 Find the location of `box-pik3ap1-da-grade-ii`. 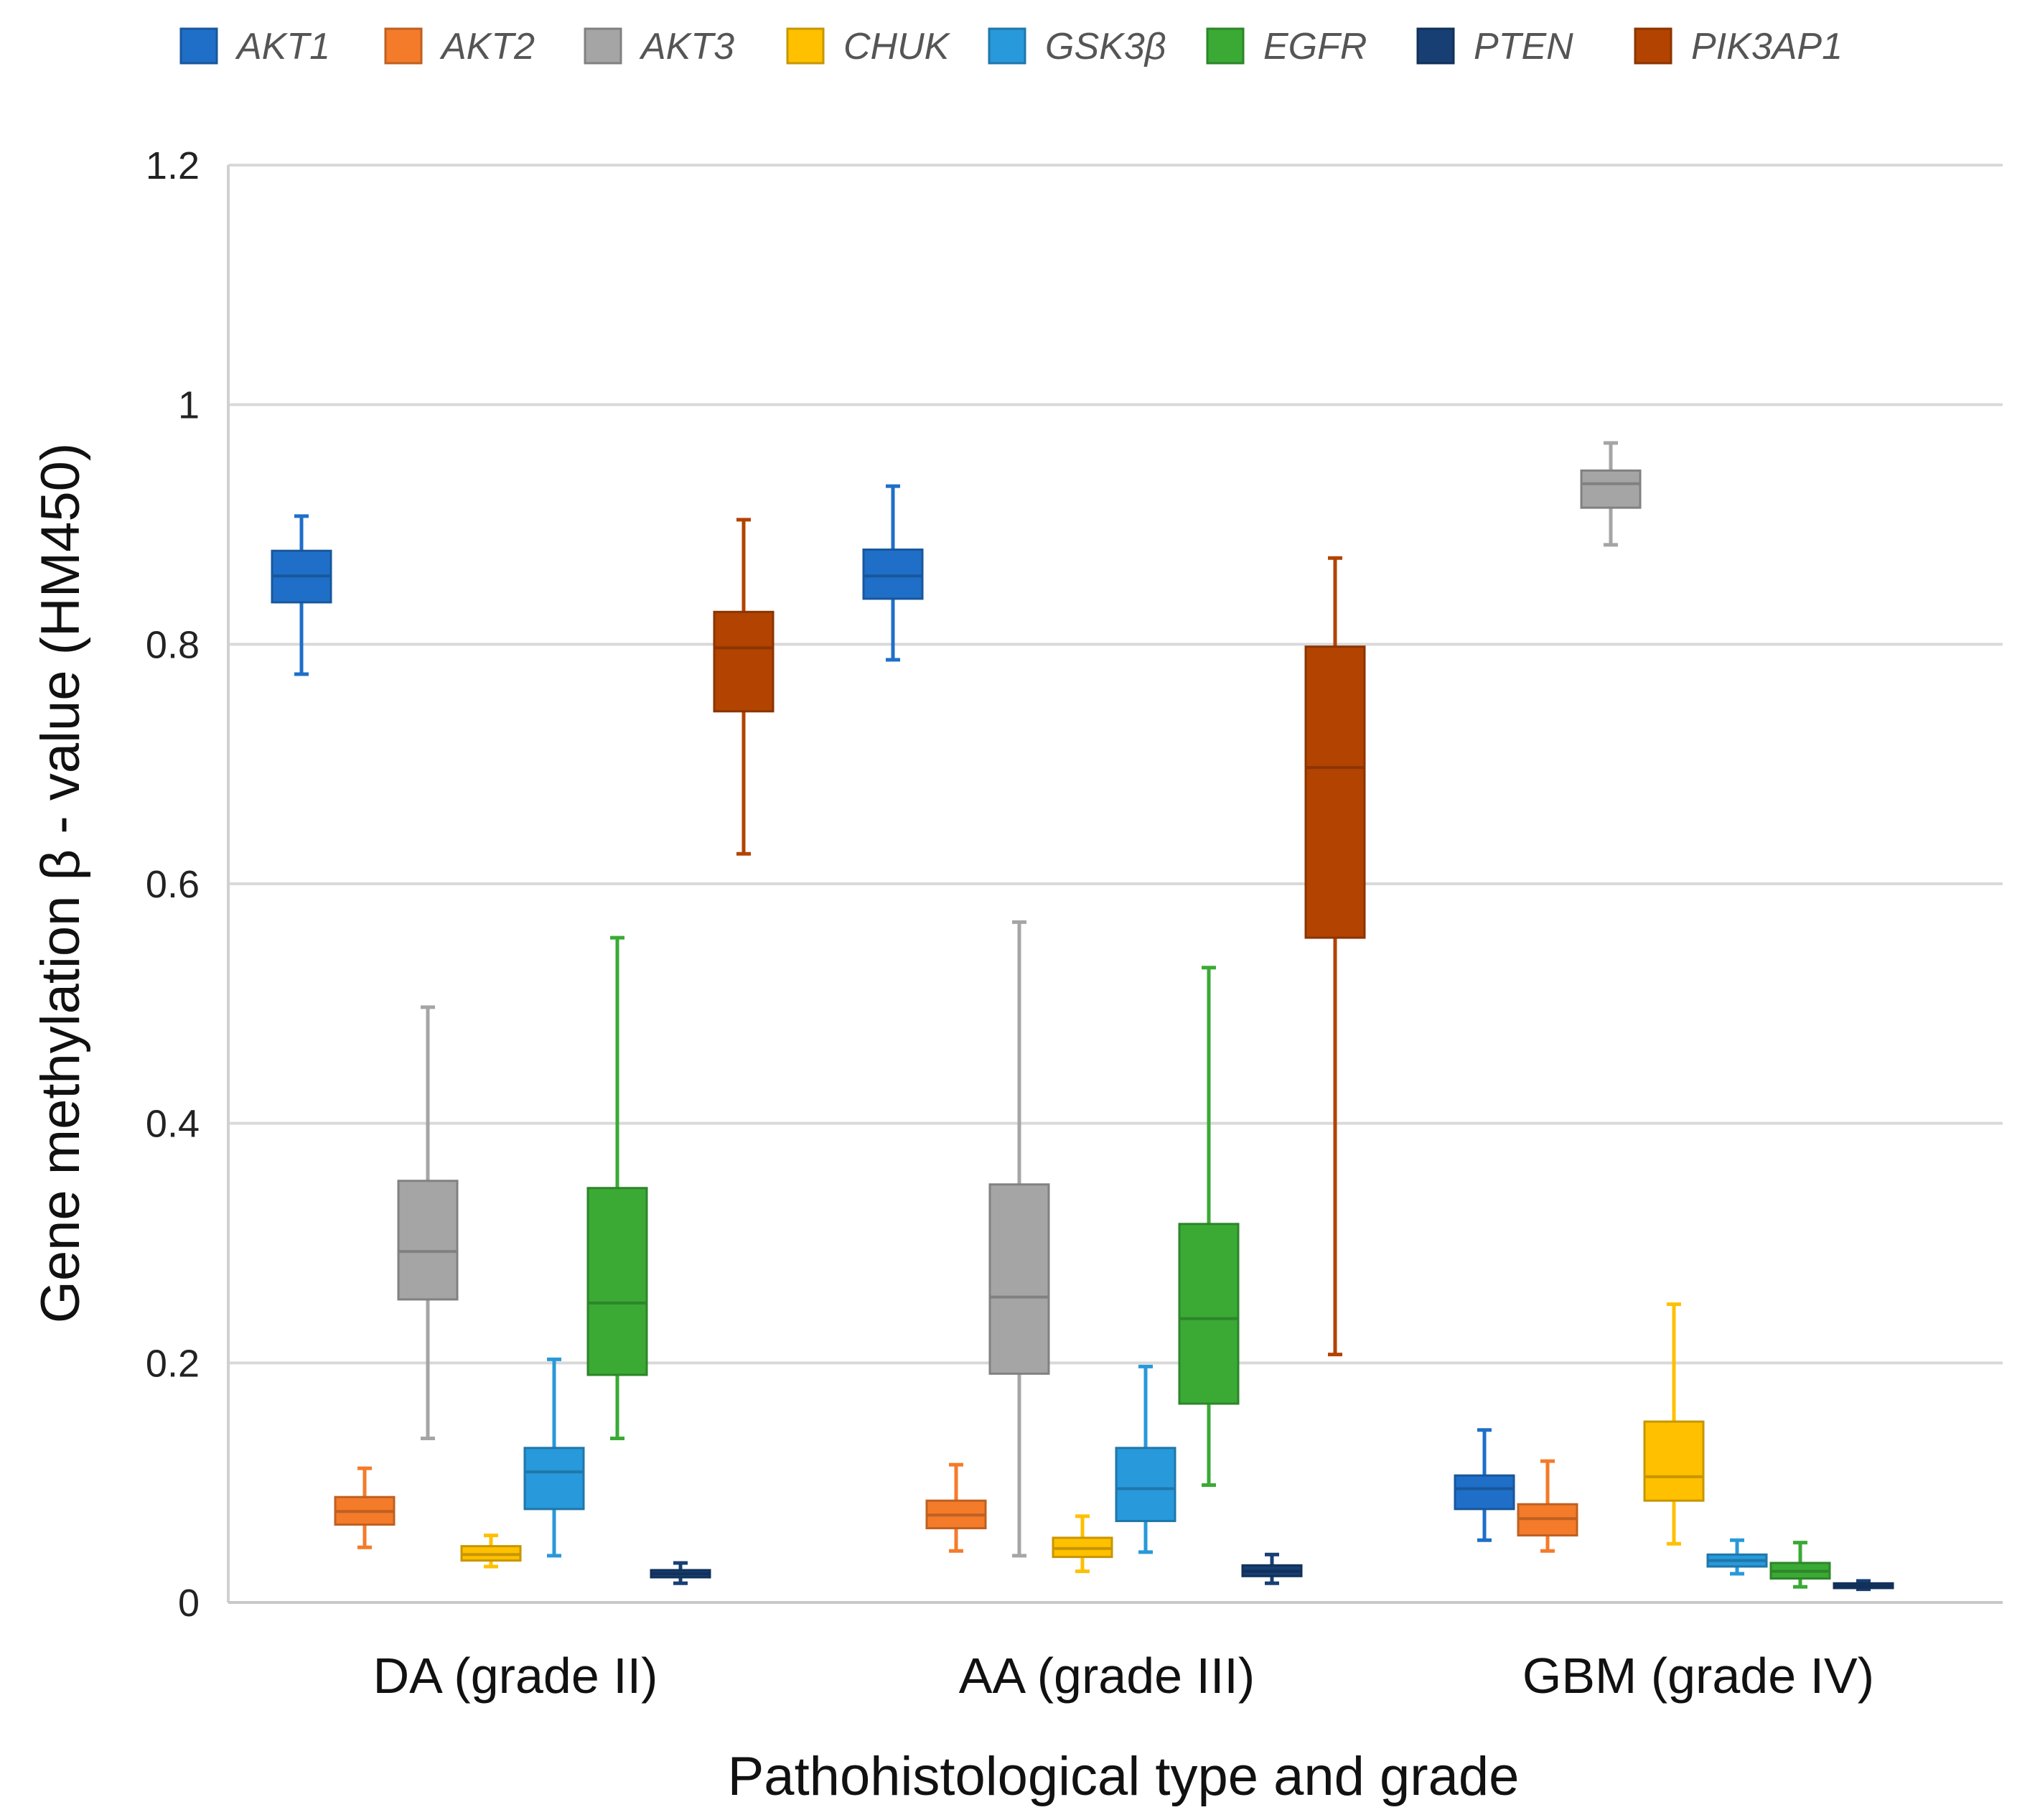

box-pik3ap1-da-grade-ii is located at coordinates (744, 687).